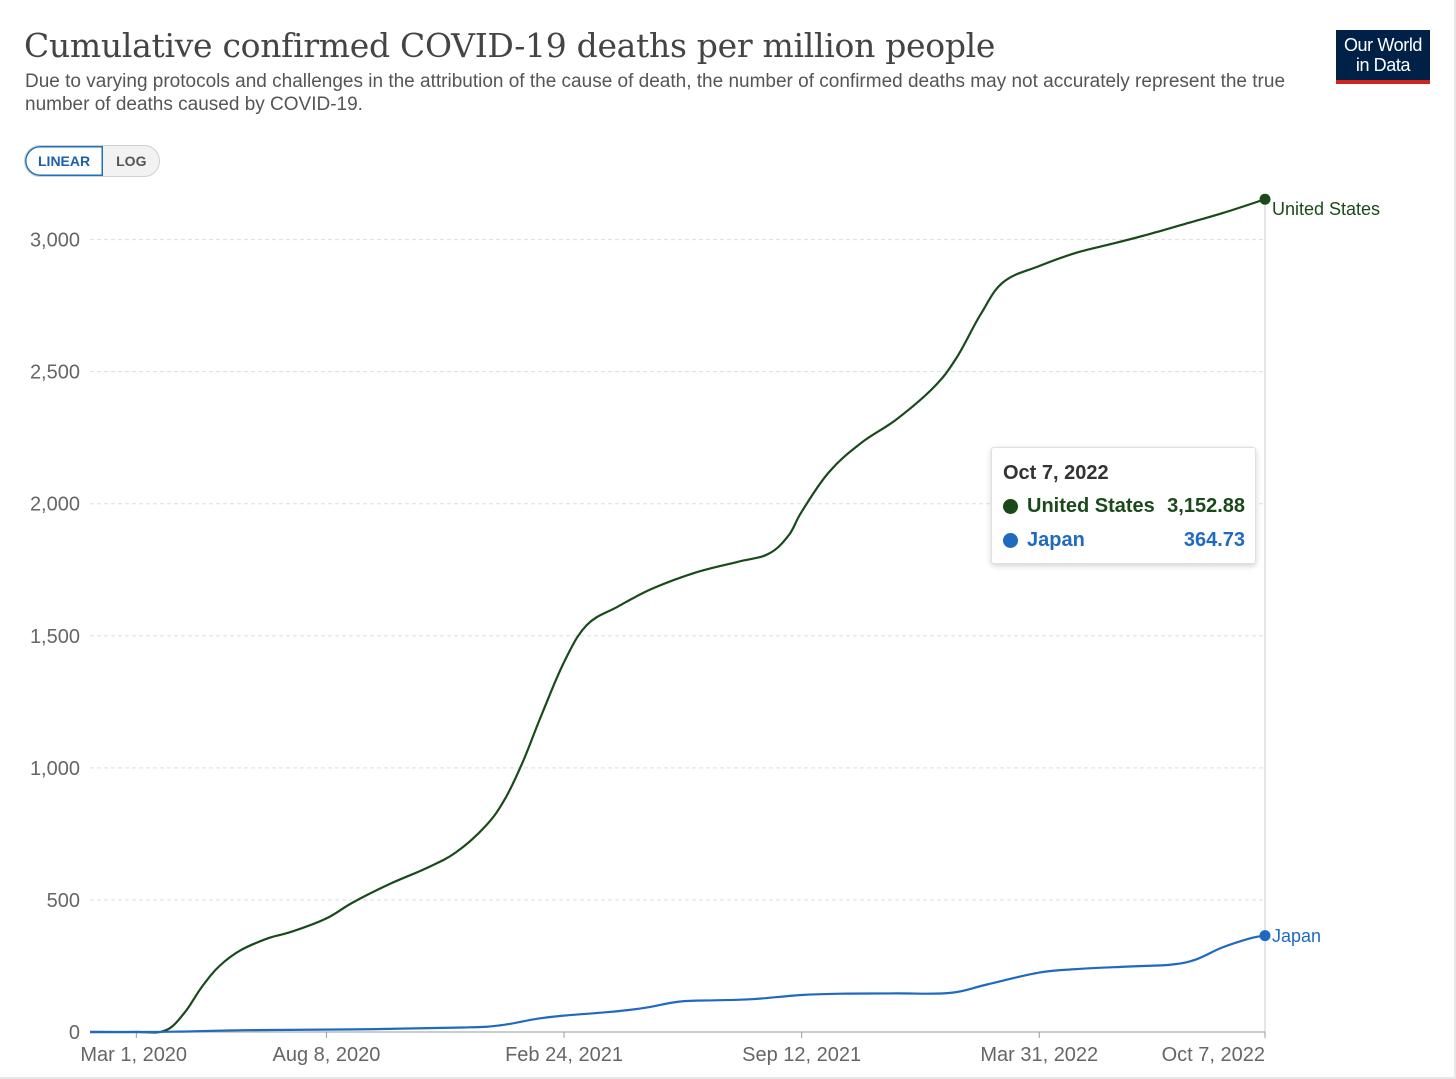  Describe the element at coordinates (1265, 936) in the screenshot. I see `series-endpoint-japan` at that location.